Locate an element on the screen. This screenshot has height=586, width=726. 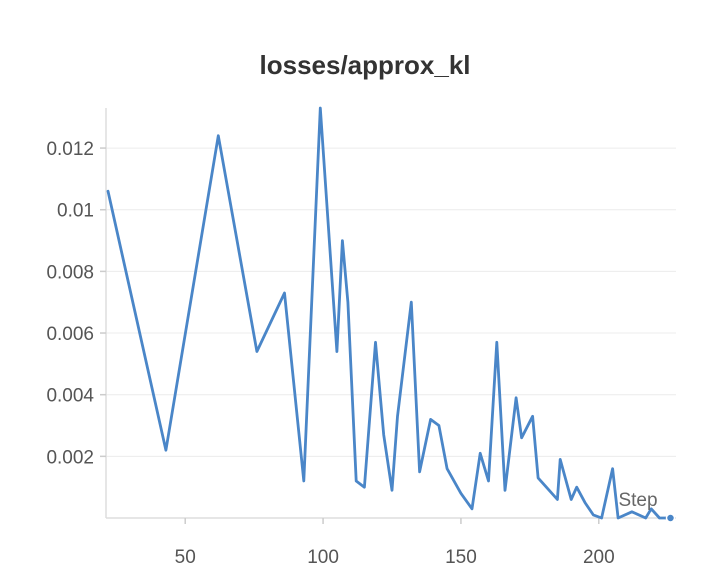
y-ticks: 0.002 0.004 0.006 0.008 0.01 0.012 is located at coordinates (76, 303).